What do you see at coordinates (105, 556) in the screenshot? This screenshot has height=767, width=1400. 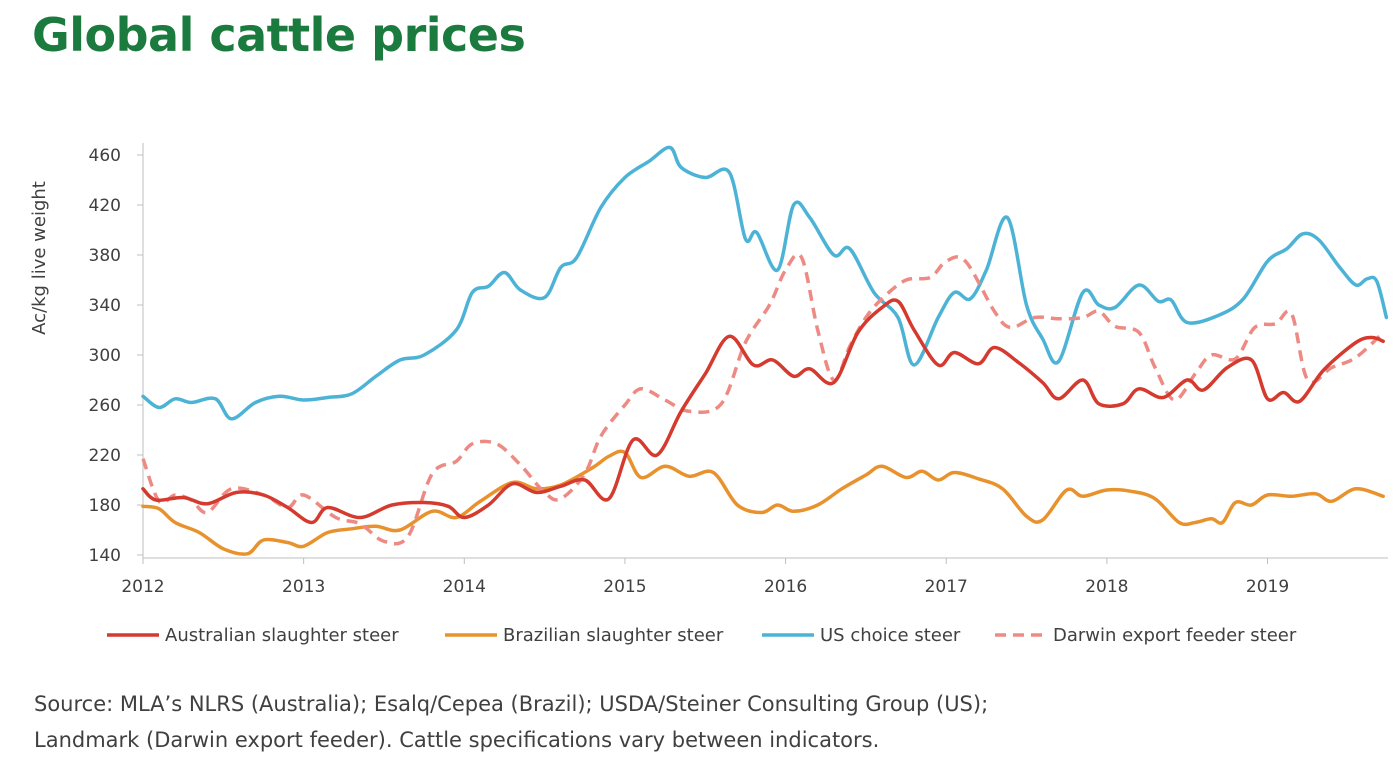 I see `y-tick-label: 140` at bounding box center [105, 556].